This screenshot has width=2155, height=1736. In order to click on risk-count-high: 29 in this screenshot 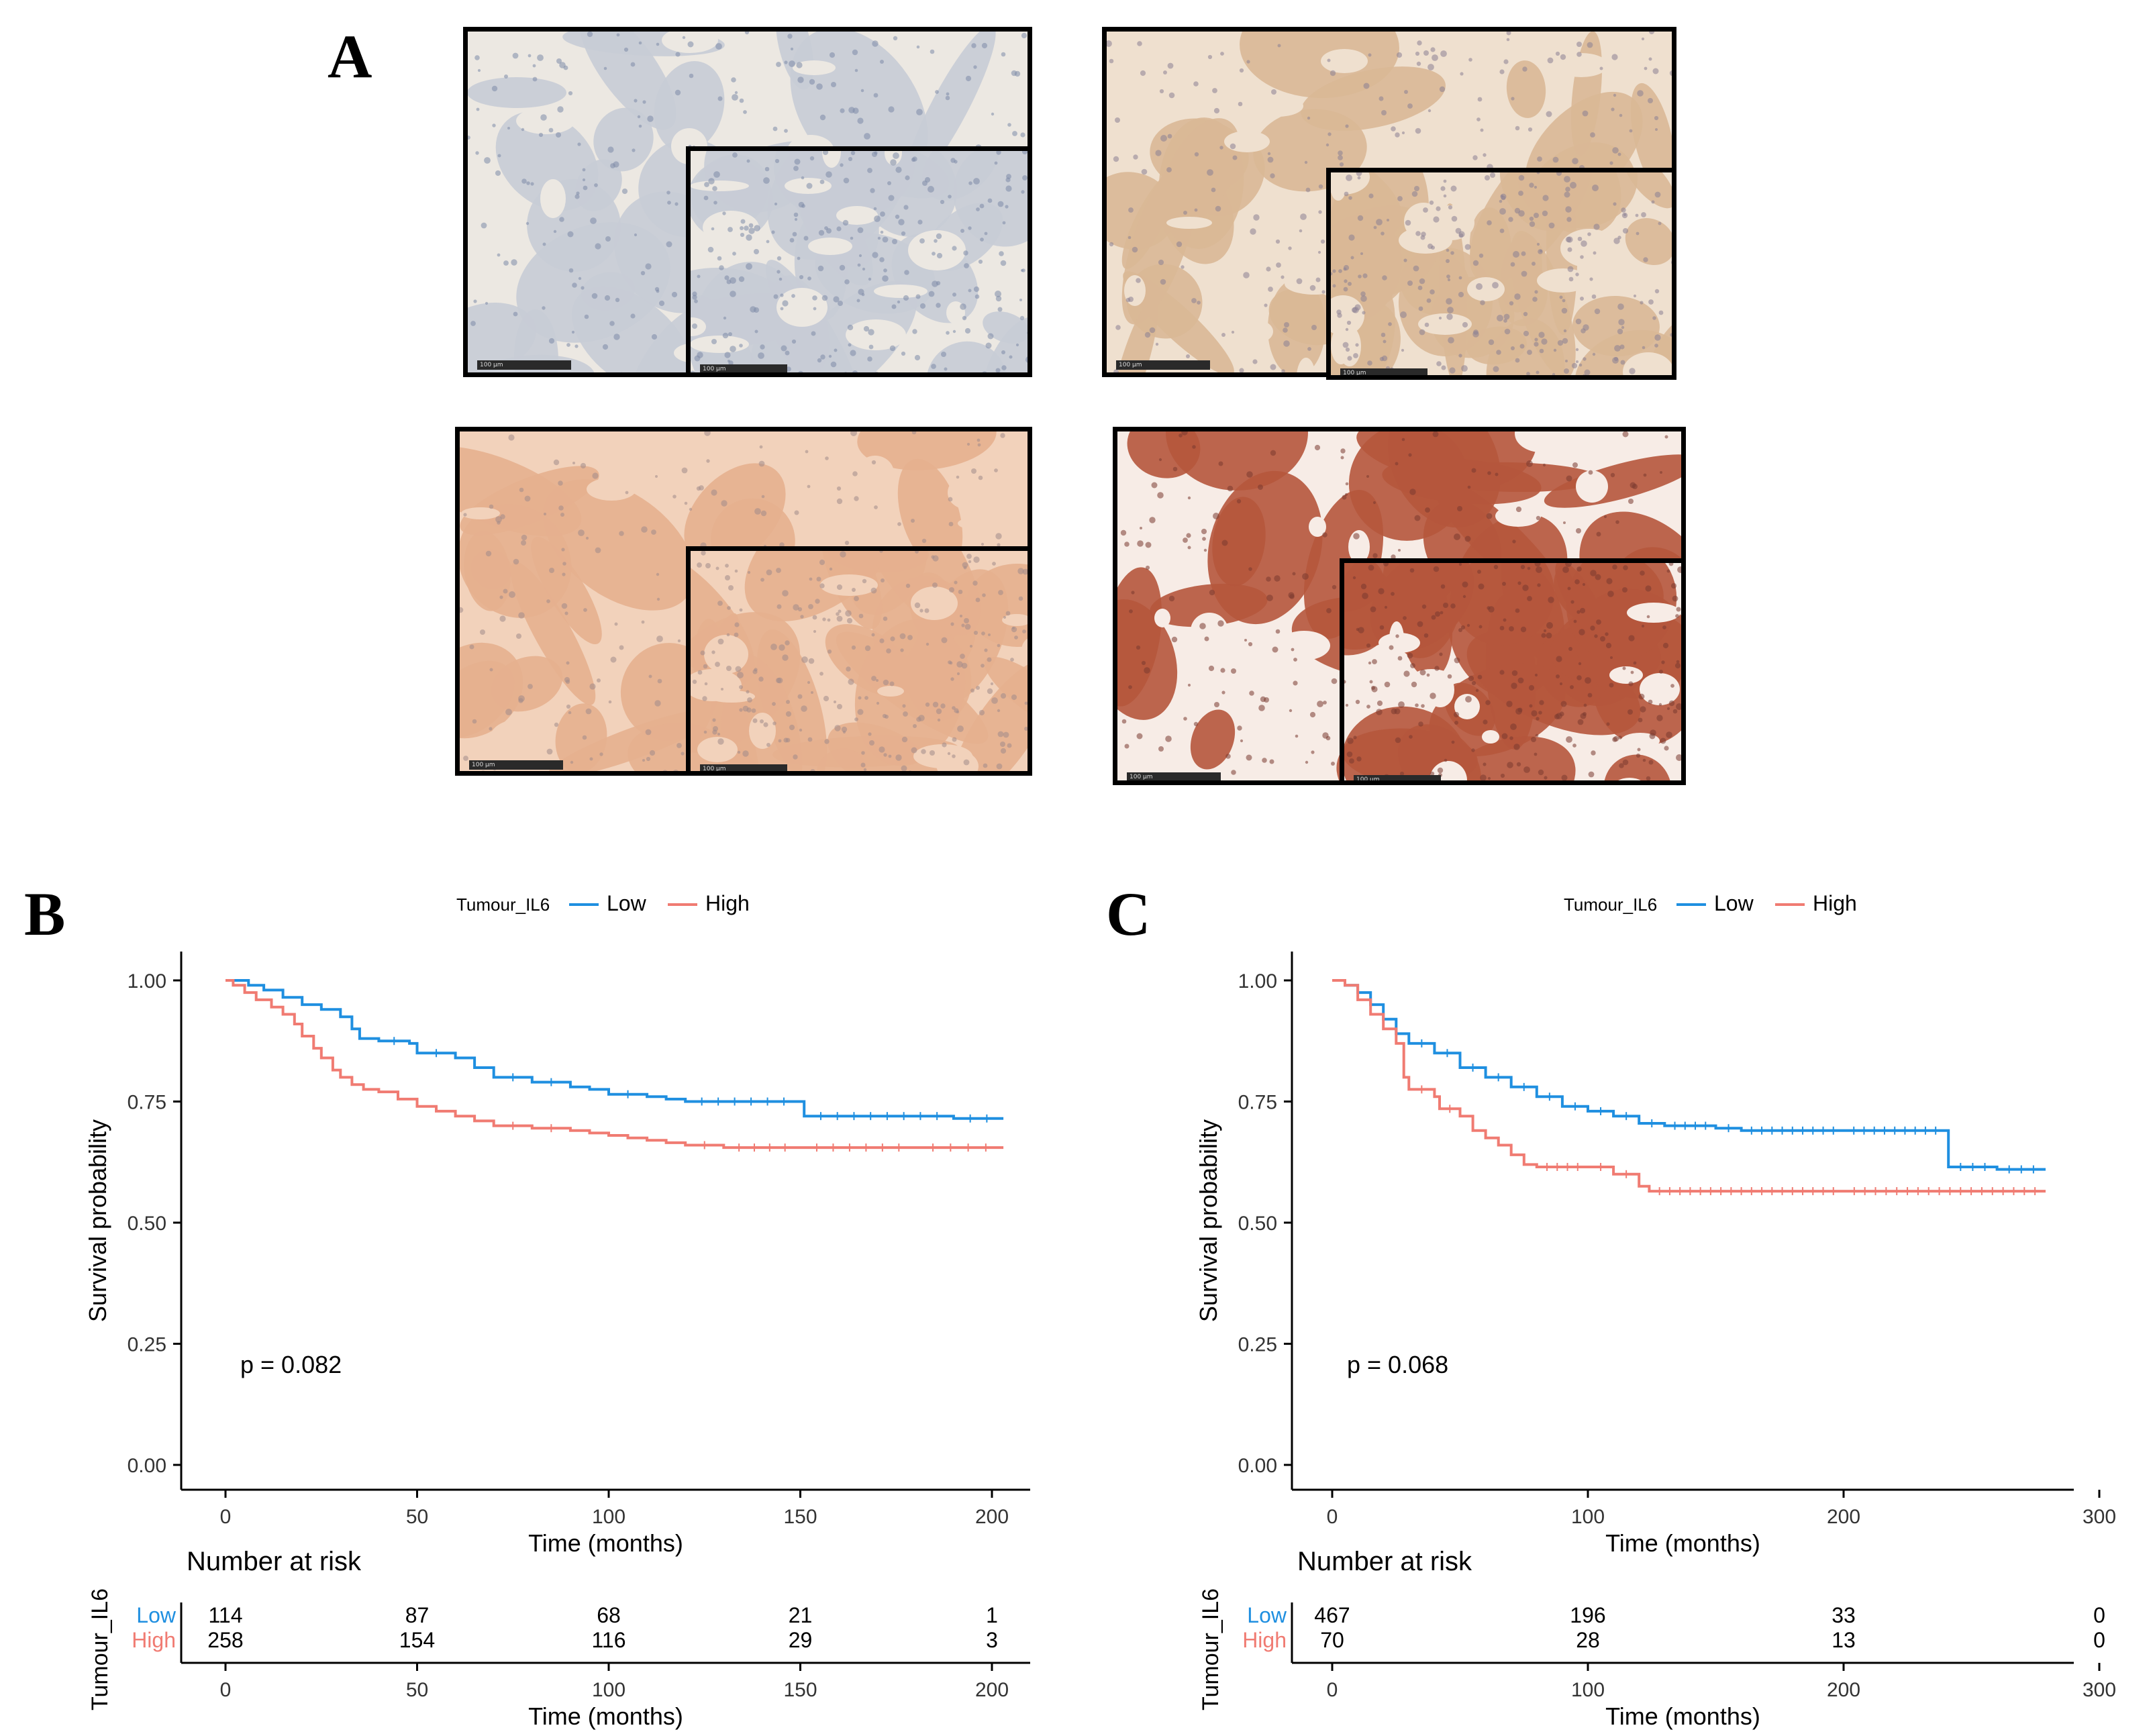, I will do `click(801, 1640)`.